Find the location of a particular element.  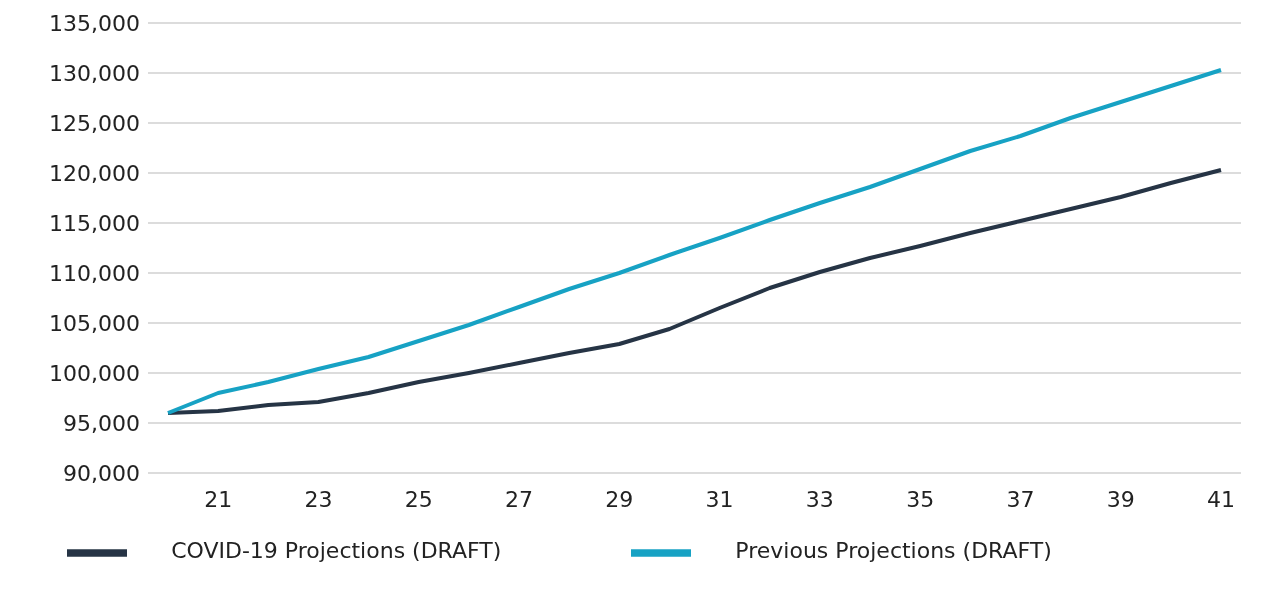

x-tick-label: 21 is located at coordinates (218, 499).